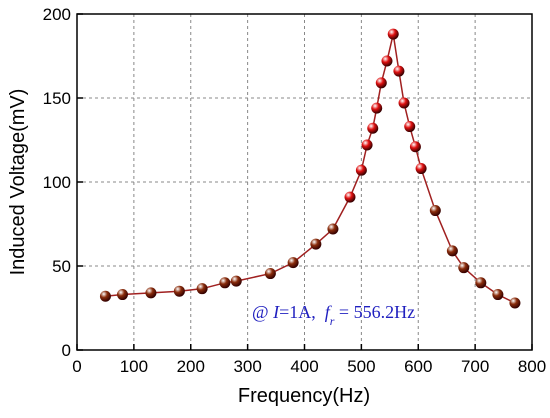 This screenshot has width=550, height=418. Describe the element at coordinates (532, 366) in the screenshot. I see `x-tick-label: 800` at that location.